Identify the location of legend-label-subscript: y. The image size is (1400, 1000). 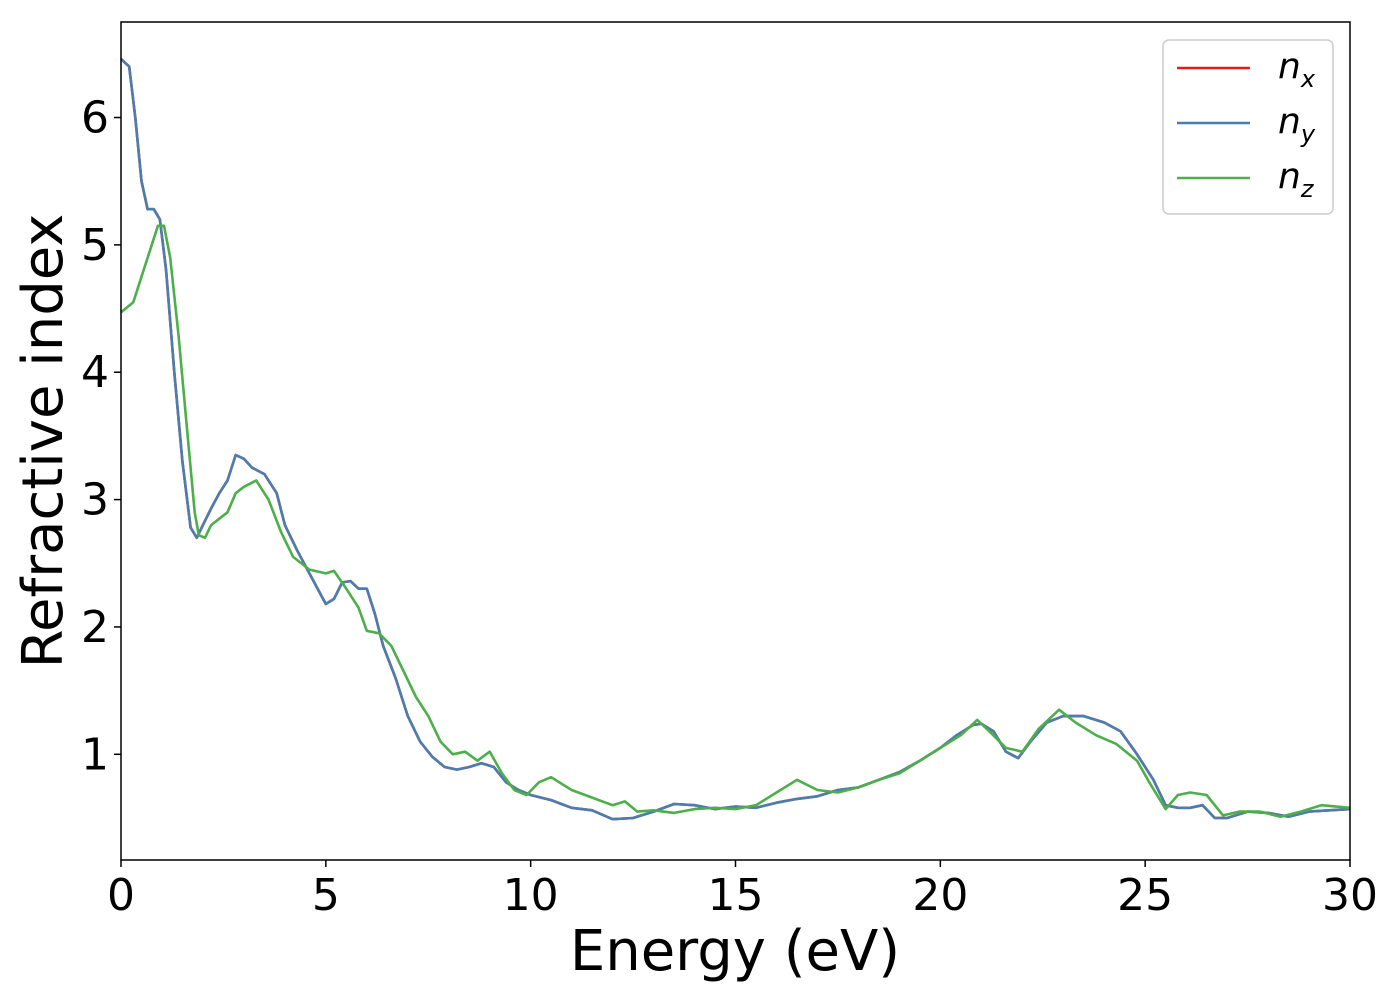
(1308, 134).